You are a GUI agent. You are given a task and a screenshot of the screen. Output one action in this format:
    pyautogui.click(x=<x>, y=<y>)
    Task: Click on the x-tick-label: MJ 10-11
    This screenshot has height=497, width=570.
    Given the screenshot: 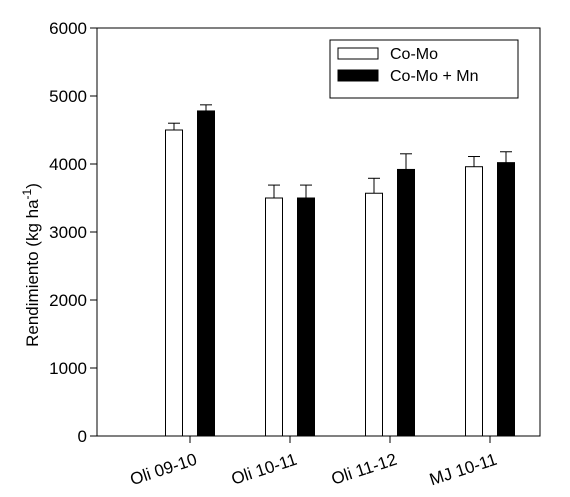 What is the action you would take?
    pyautogui.click(x=463, y=470)
    